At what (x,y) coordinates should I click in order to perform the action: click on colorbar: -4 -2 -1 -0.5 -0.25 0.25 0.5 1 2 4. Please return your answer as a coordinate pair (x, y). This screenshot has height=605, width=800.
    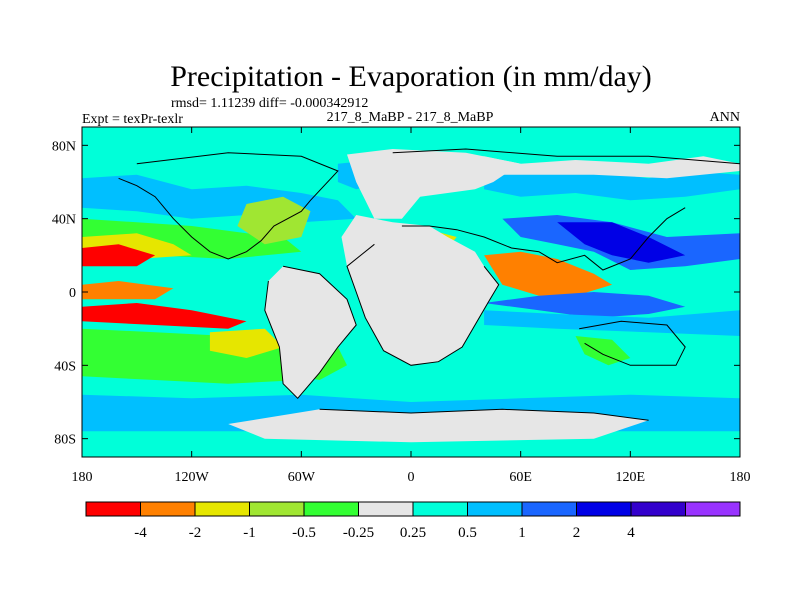
    Looking at the image, I should click on (413, 521).